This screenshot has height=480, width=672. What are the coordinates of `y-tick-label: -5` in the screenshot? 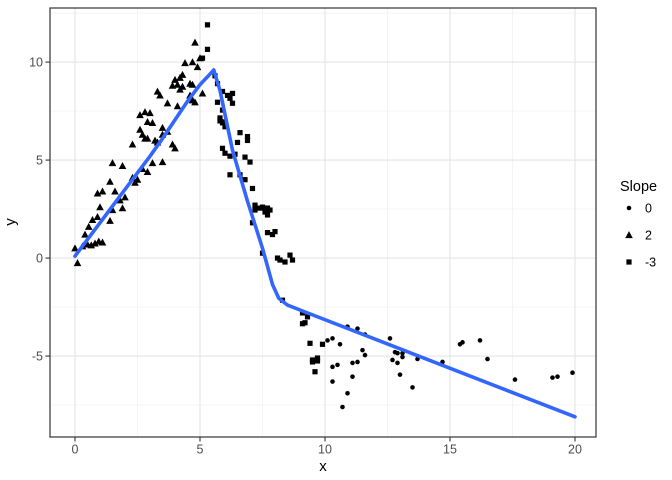 It's located at (37, 356).